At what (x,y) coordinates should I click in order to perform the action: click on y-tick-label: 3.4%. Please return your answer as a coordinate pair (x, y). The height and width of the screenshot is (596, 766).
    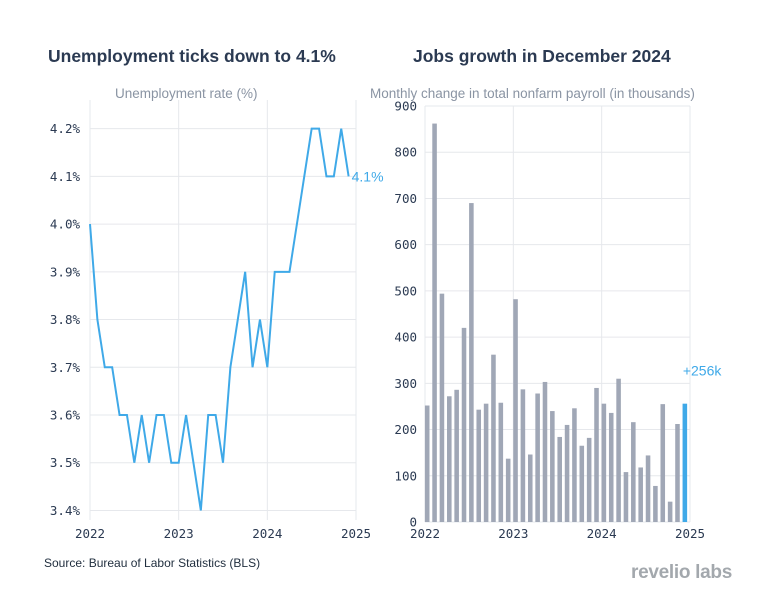
    Looking at the image, I should click on (65, 510).